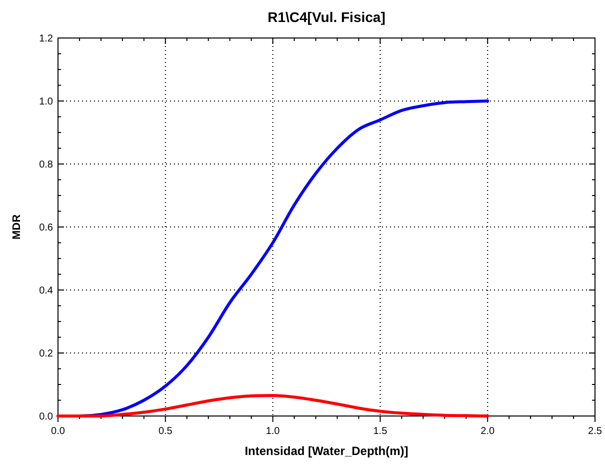  I want to click on y-tick-label: 1.0, so click(46, 102).